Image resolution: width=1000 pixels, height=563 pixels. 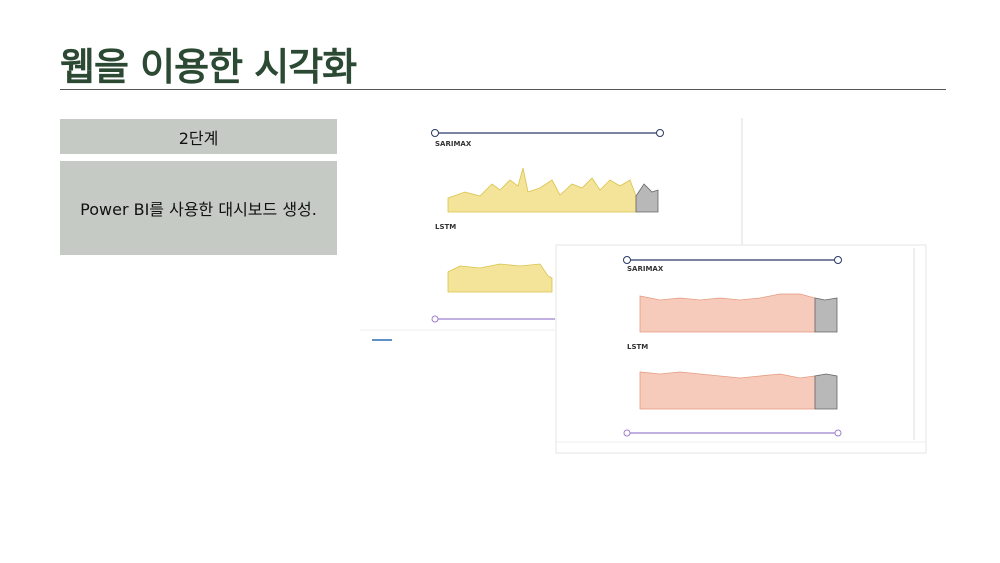 What do you see at coordinates (208, 67) in the screenshot?
I see `slide-title: 웹을 이용한 시각화` at bounding box center [208, 67].